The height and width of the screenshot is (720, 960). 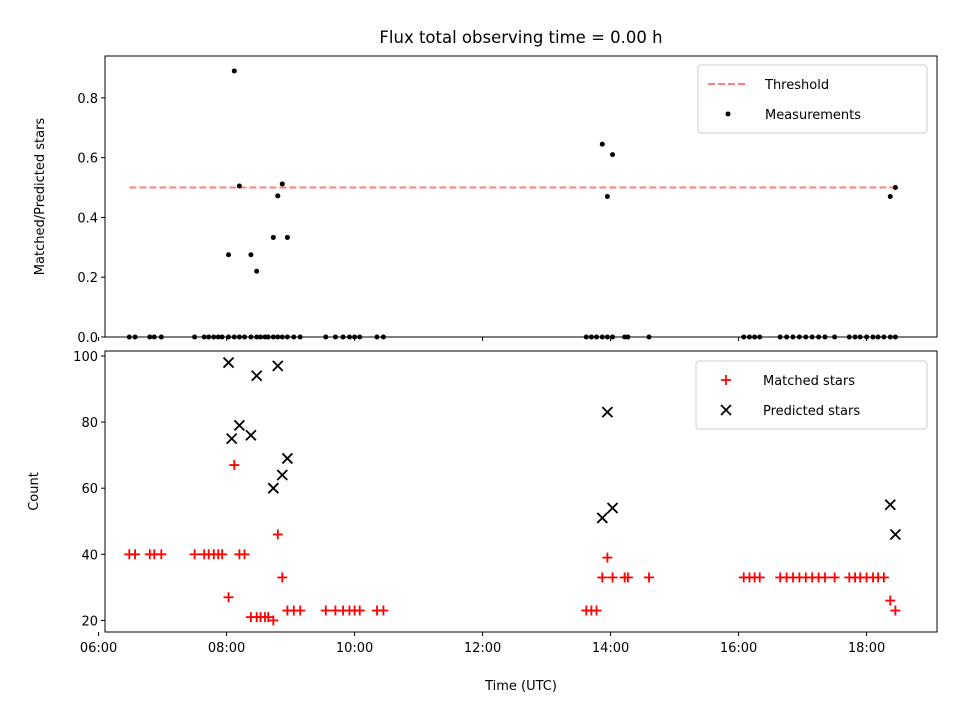 I want to click on ratio-legend: Threshold Measurements, so click(x=812, y=99).